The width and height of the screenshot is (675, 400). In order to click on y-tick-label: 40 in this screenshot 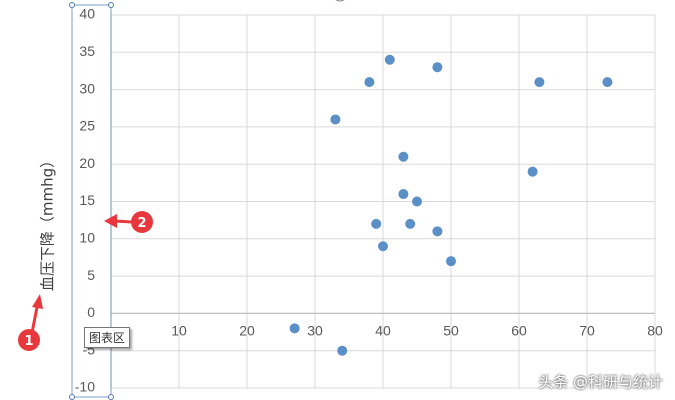, I will do `click(87, 14)`.